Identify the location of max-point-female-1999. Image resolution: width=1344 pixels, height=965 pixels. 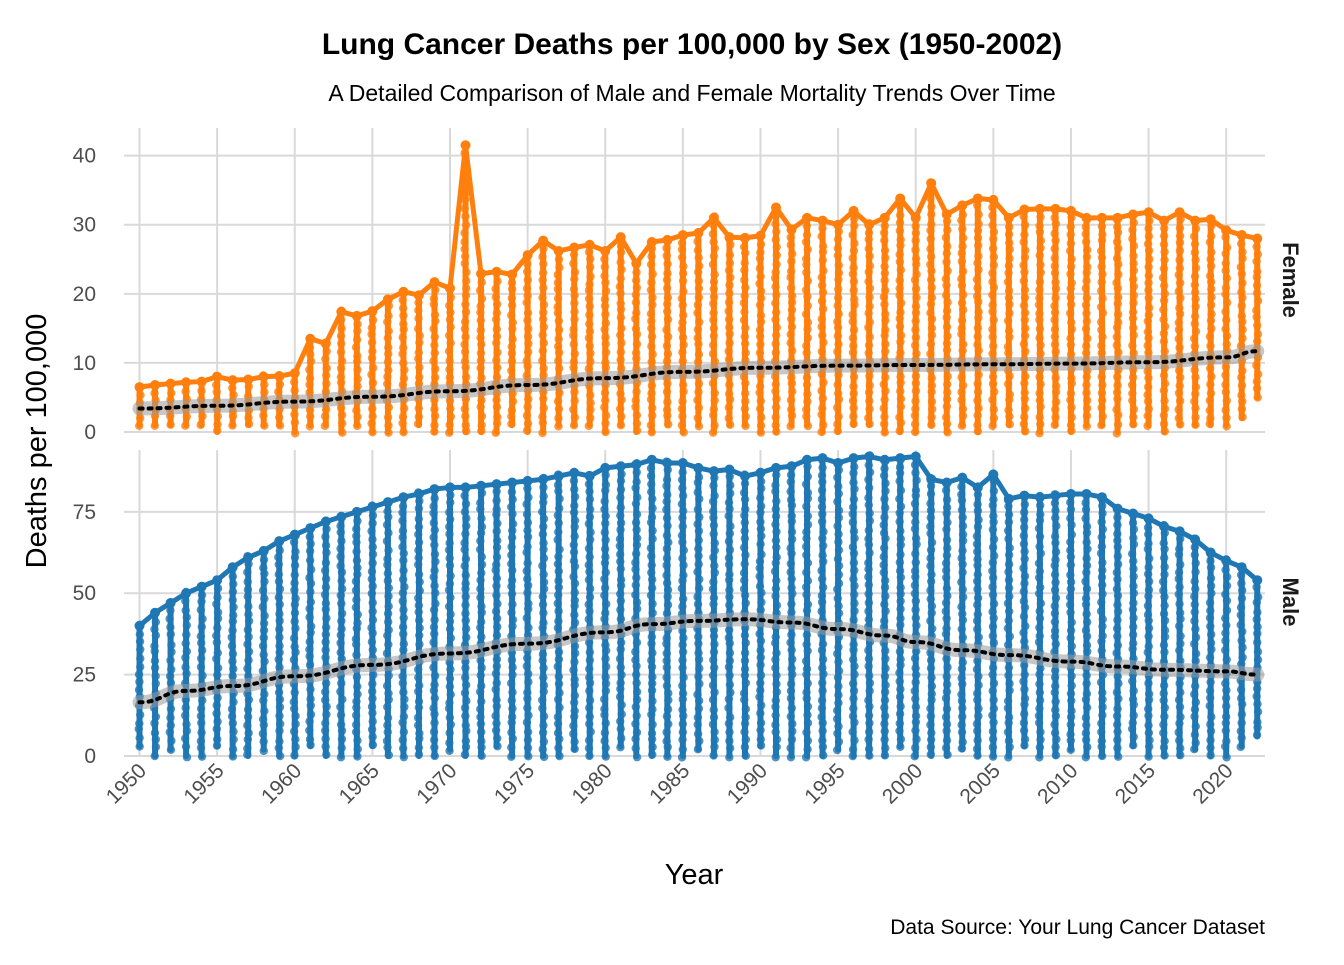
(900, 198).